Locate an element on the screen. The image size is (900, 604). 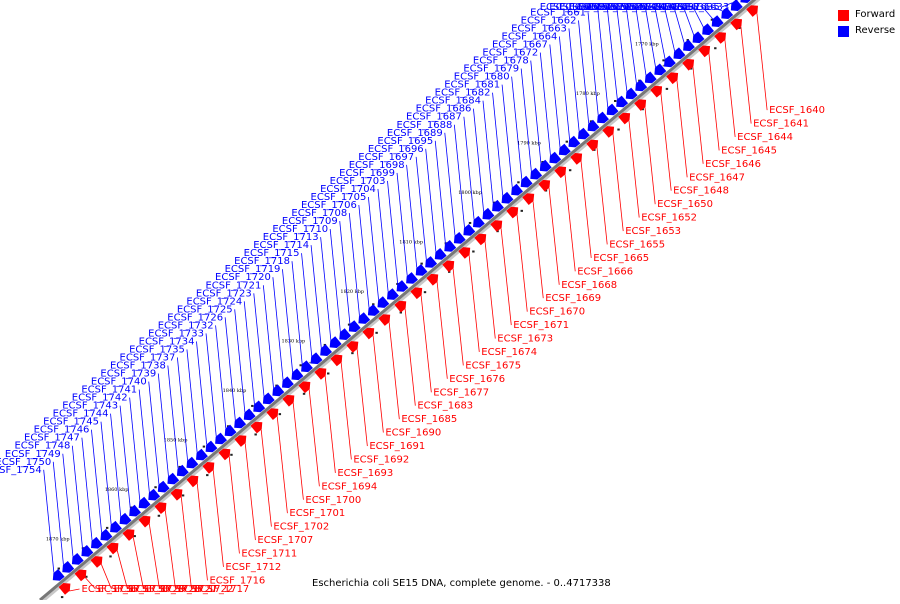
forward-gene-label: ECSF_1671 is located at coordinates (541, 325).